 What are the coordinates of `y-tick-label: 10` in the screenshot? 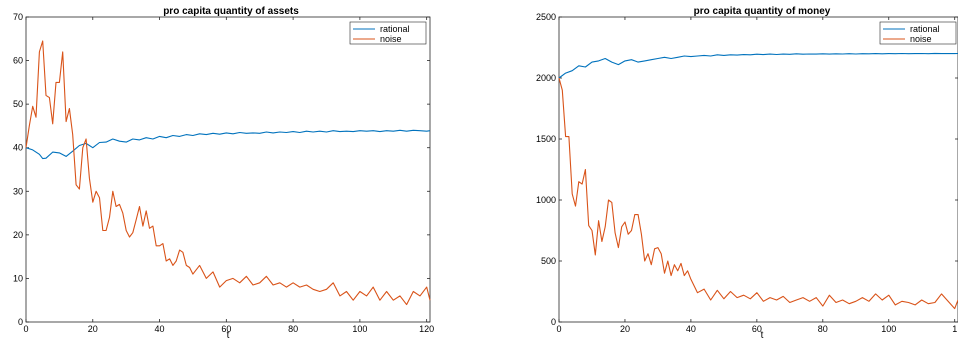 It's located at (18, 278).